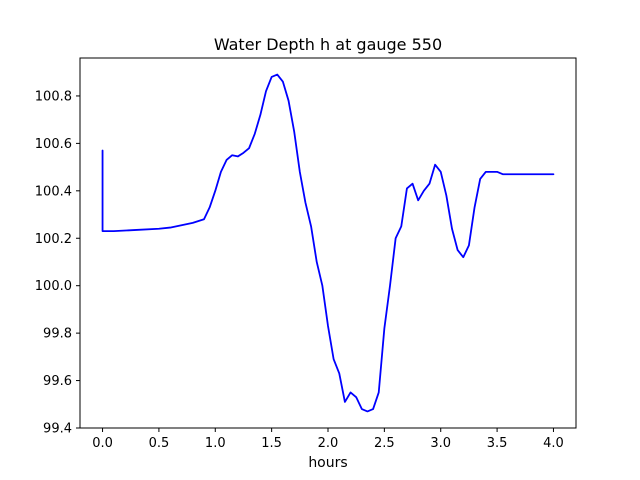 The image size is (640, 480). What do you see at coordinates (102, 443) in the screenshot?
I see `x-tick-label: 0.0` at bounding box center [102, 443].